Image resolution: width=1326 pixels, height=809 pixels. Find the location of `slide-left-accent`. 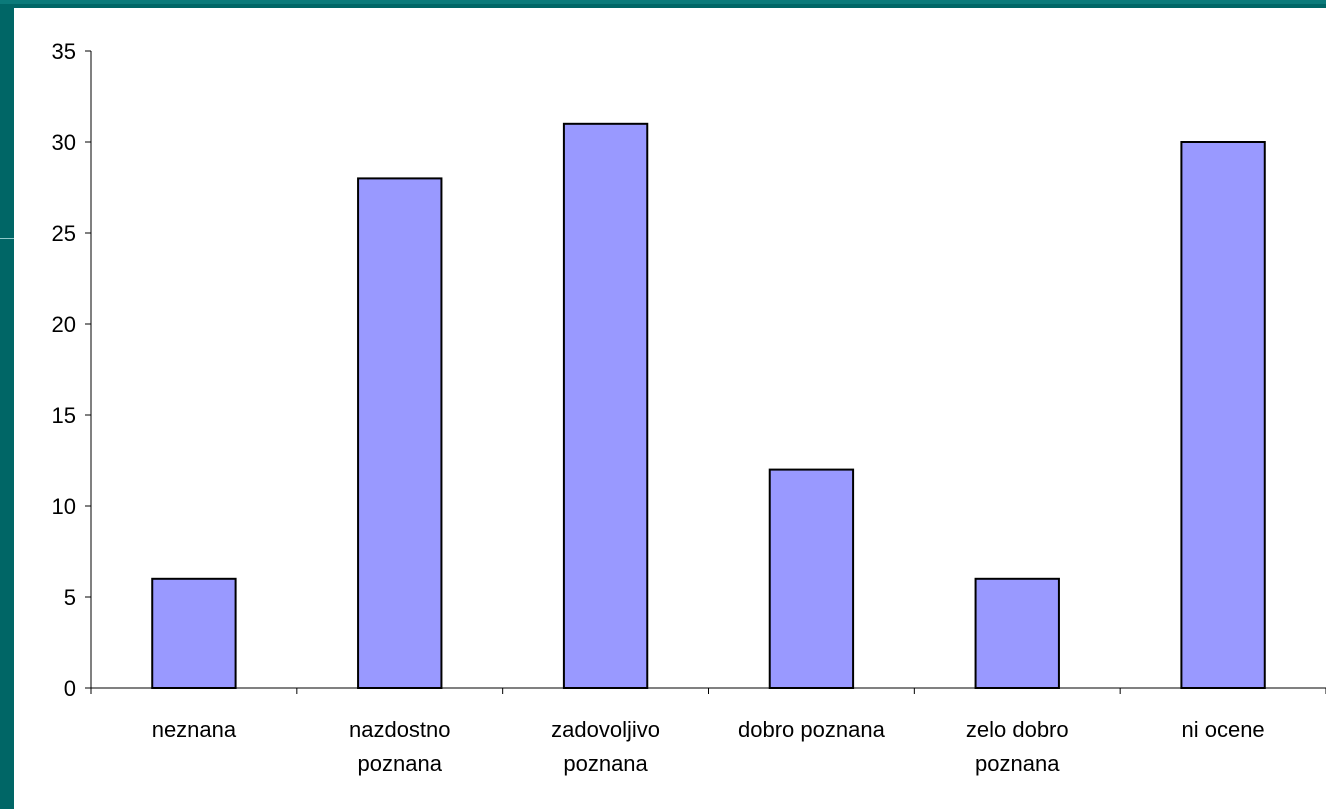

slide-left-accent is located at coordinates (7, 238).